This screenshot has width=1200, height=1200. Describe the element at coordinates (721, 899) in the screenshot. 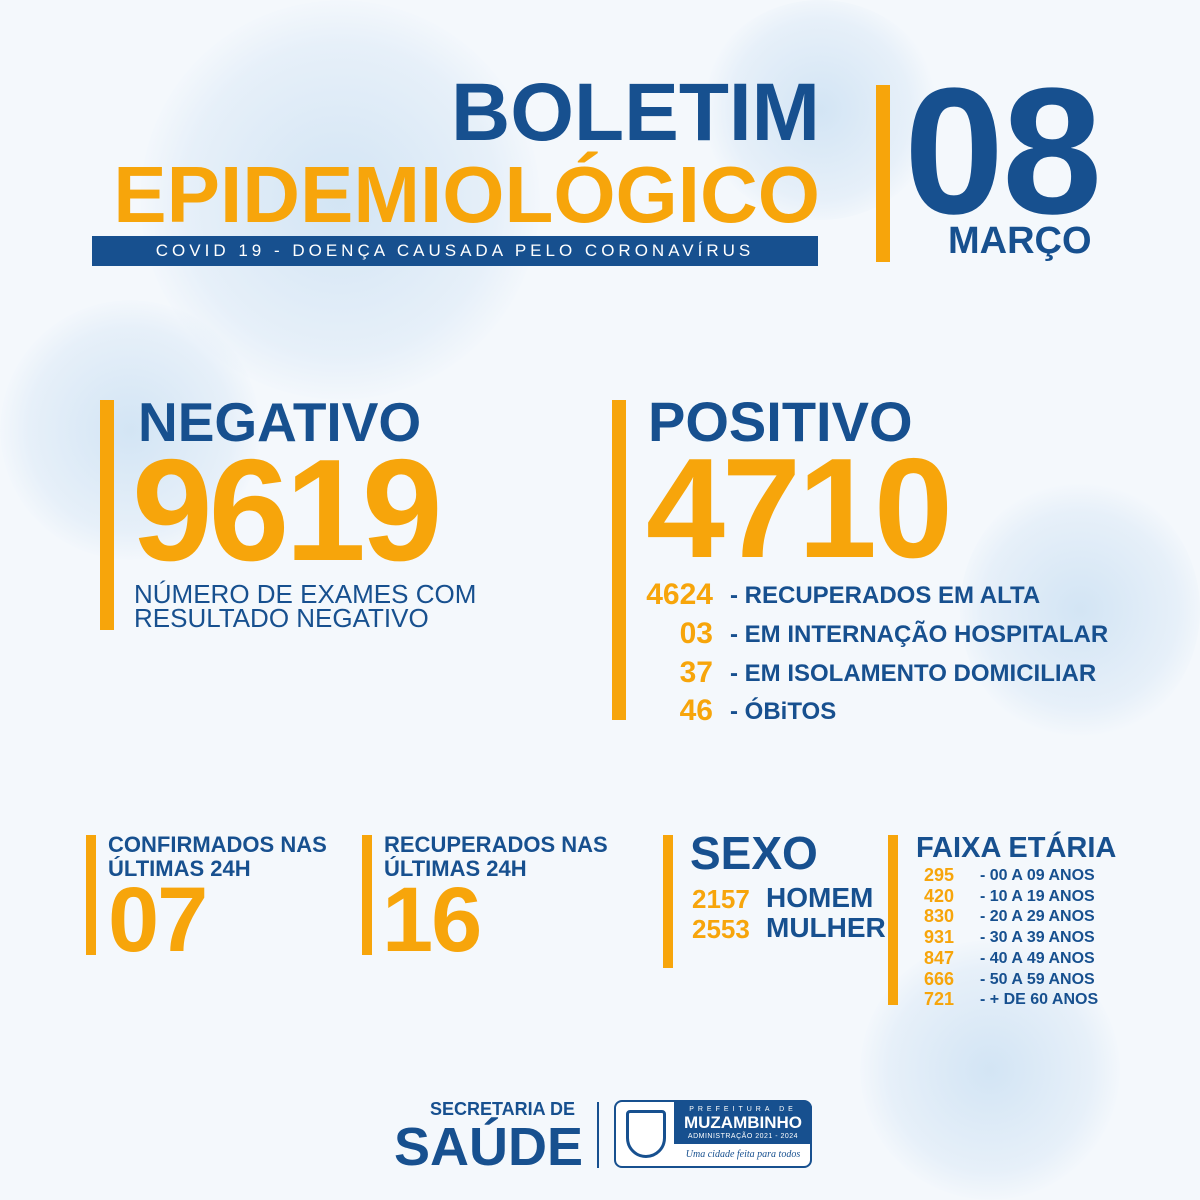

I see `sexo-row-value: 2157` at that location.